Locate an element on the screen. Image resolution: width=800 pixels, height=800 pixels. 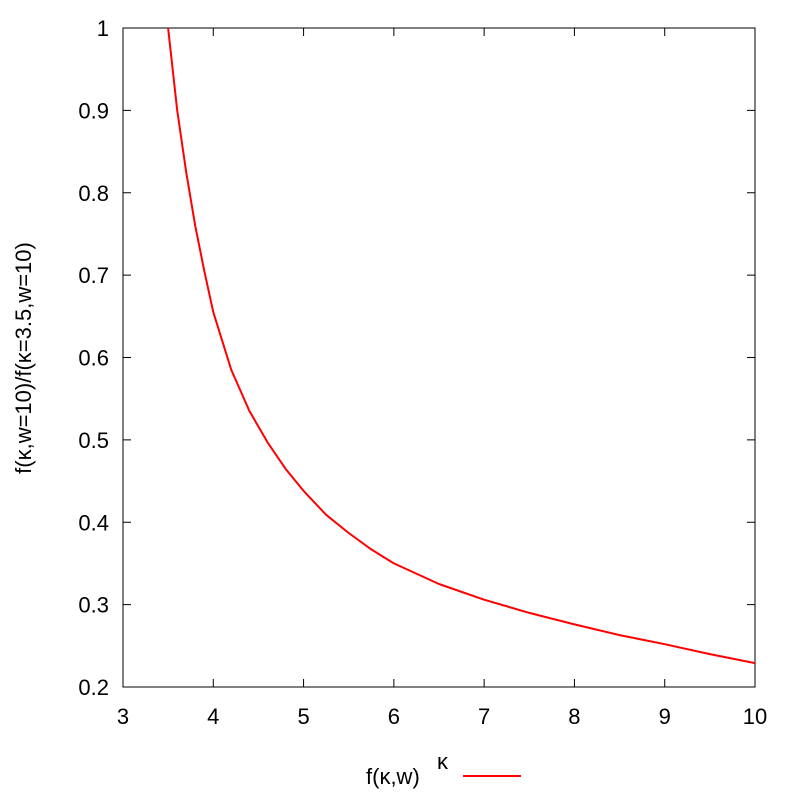
y-tick-label: 0.5 is located at coordinates (93, 440).